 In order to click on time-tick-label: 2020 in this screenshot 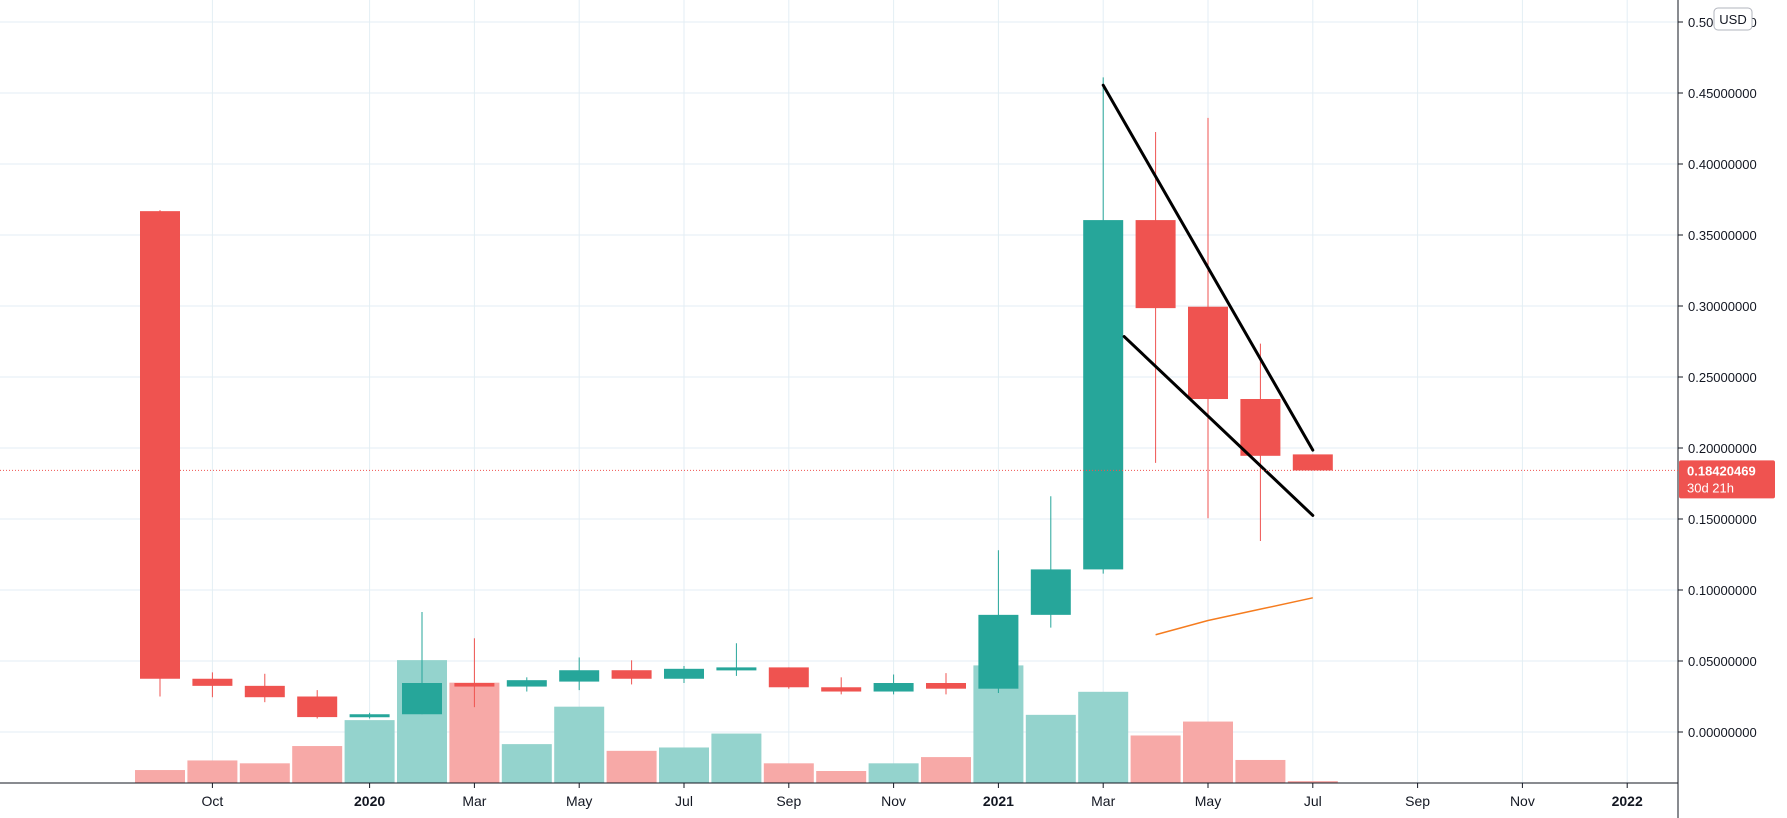, I will do `click(369, 801)`.